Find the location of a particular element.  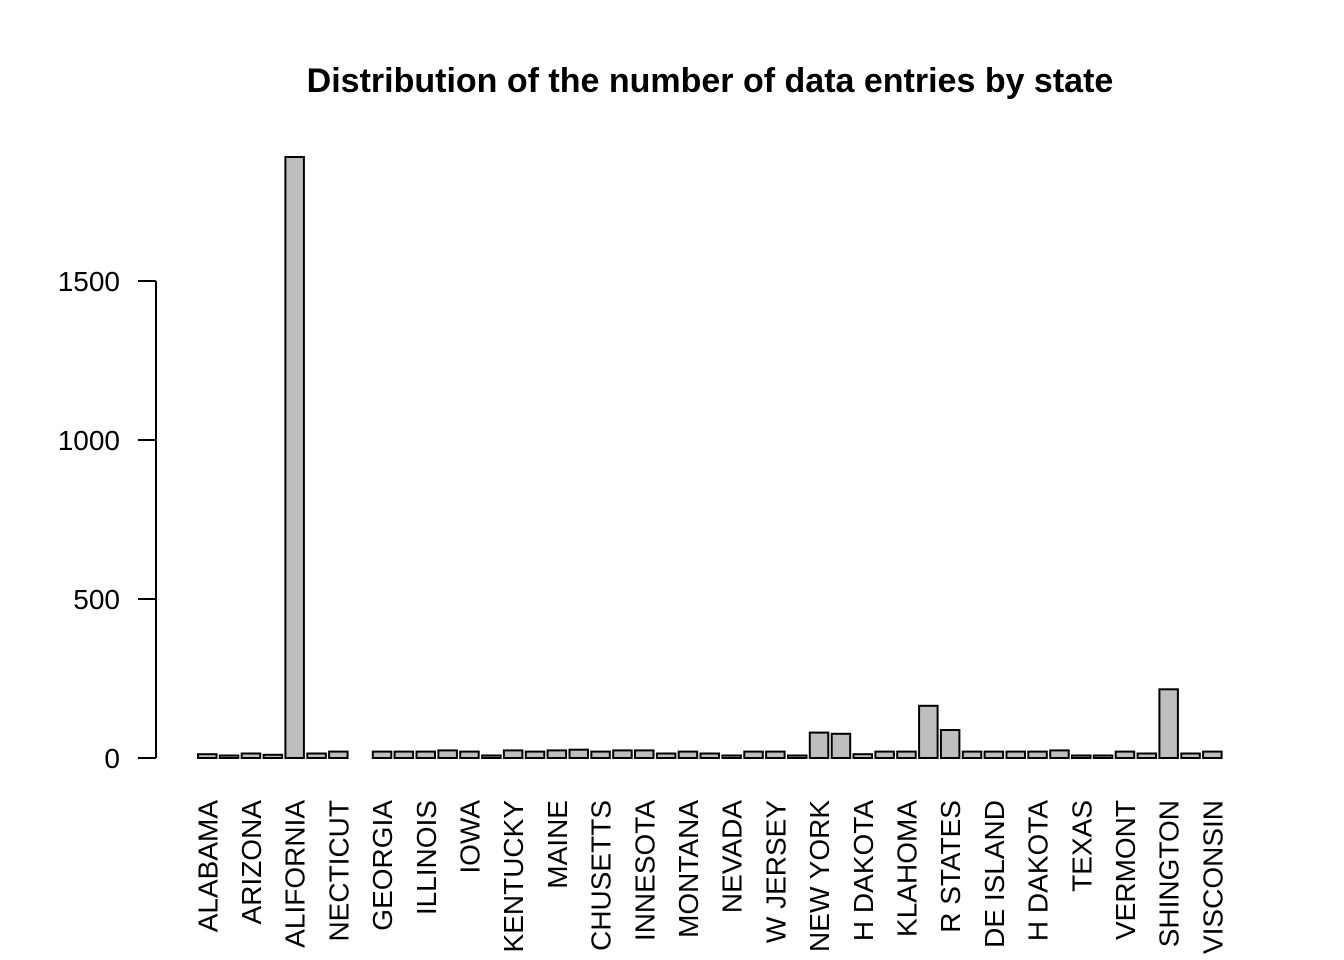

x-tick-label: R STATES is located at coordinates (950, 866).